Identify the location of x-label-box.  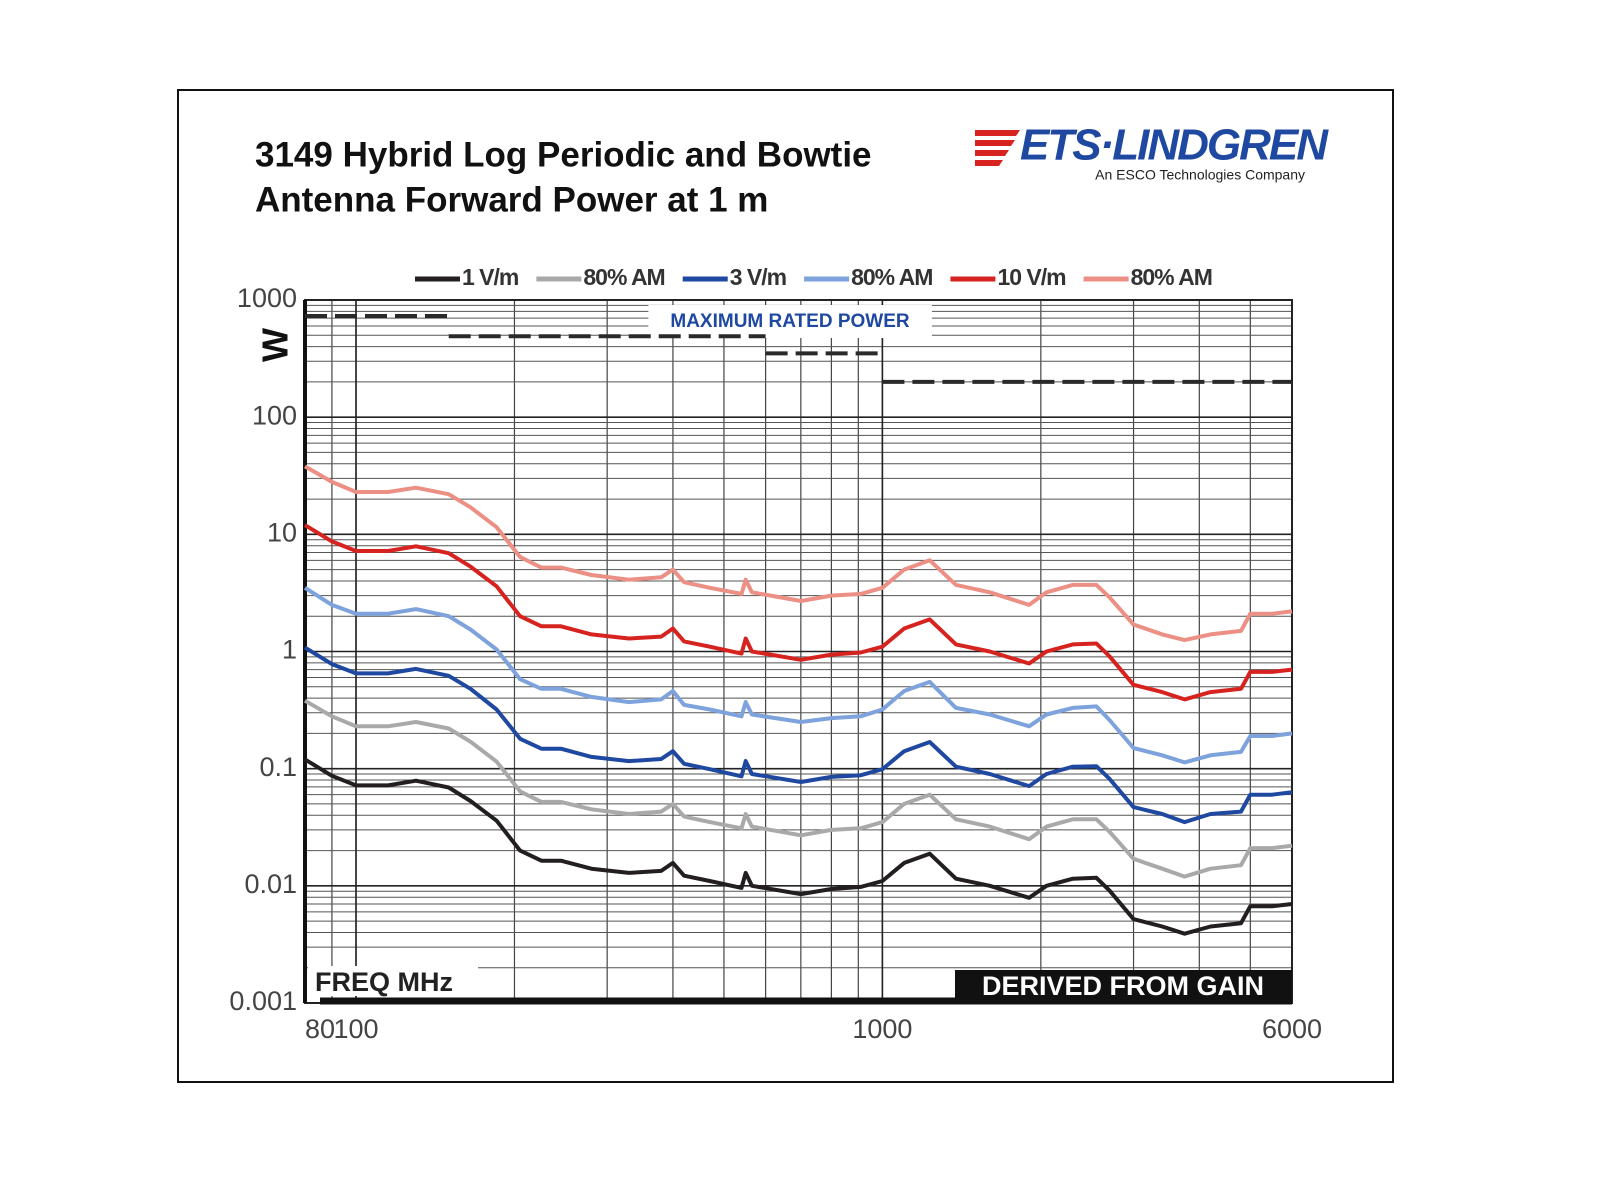
(393, 981).